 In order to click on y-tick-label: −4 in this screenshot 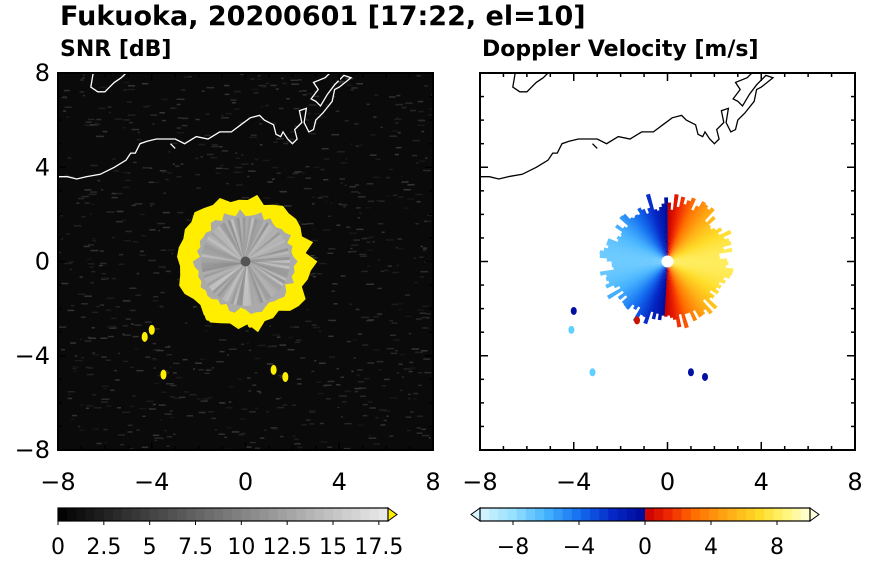, I will do `click(32, 356)`.